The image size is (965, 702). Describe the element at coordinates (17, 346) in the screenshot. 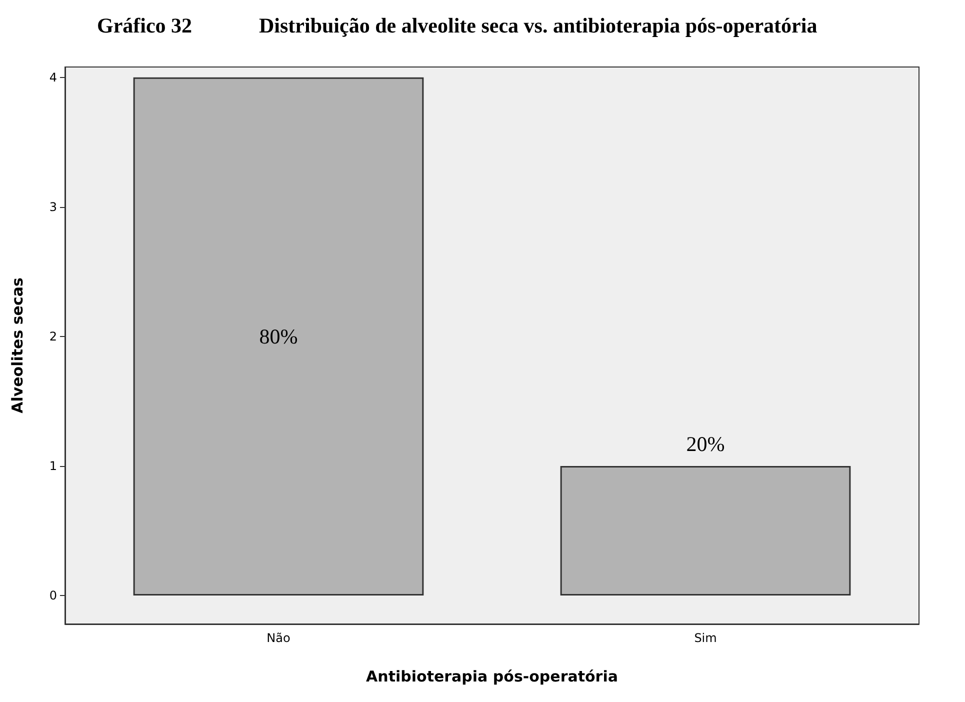

I see `y-axis-title: Alveolites secas` at that location.